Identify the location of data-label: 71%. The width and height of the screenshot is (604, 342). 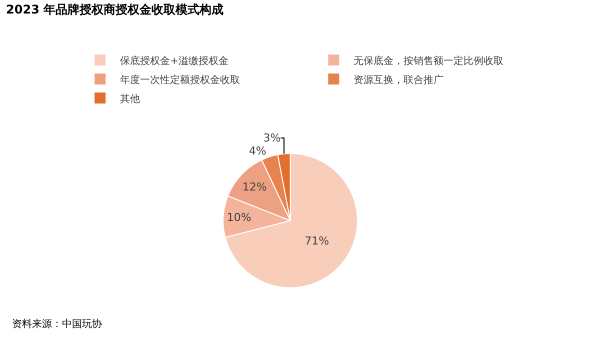
(317, 241).